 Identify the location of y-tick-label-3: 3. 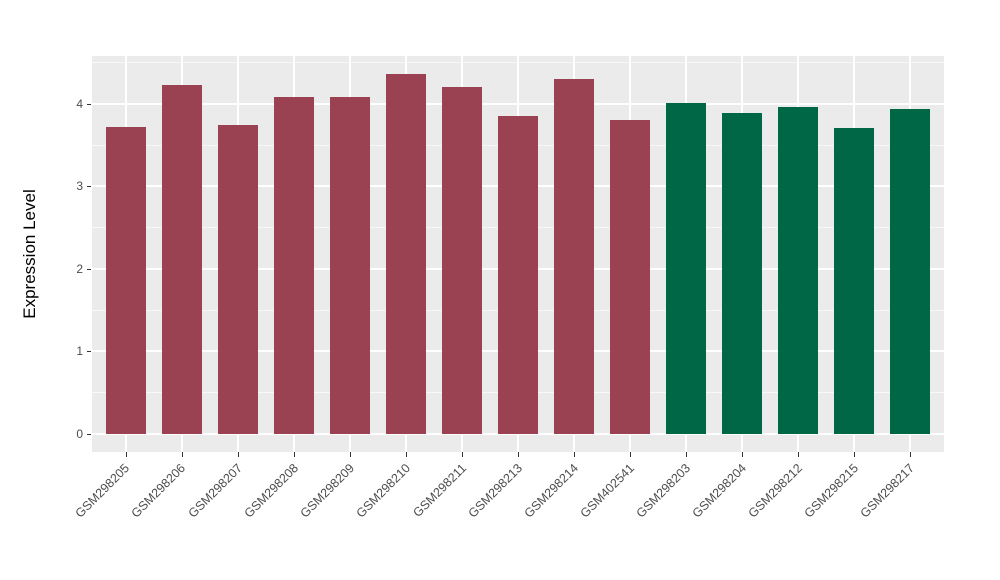
(79, 186).